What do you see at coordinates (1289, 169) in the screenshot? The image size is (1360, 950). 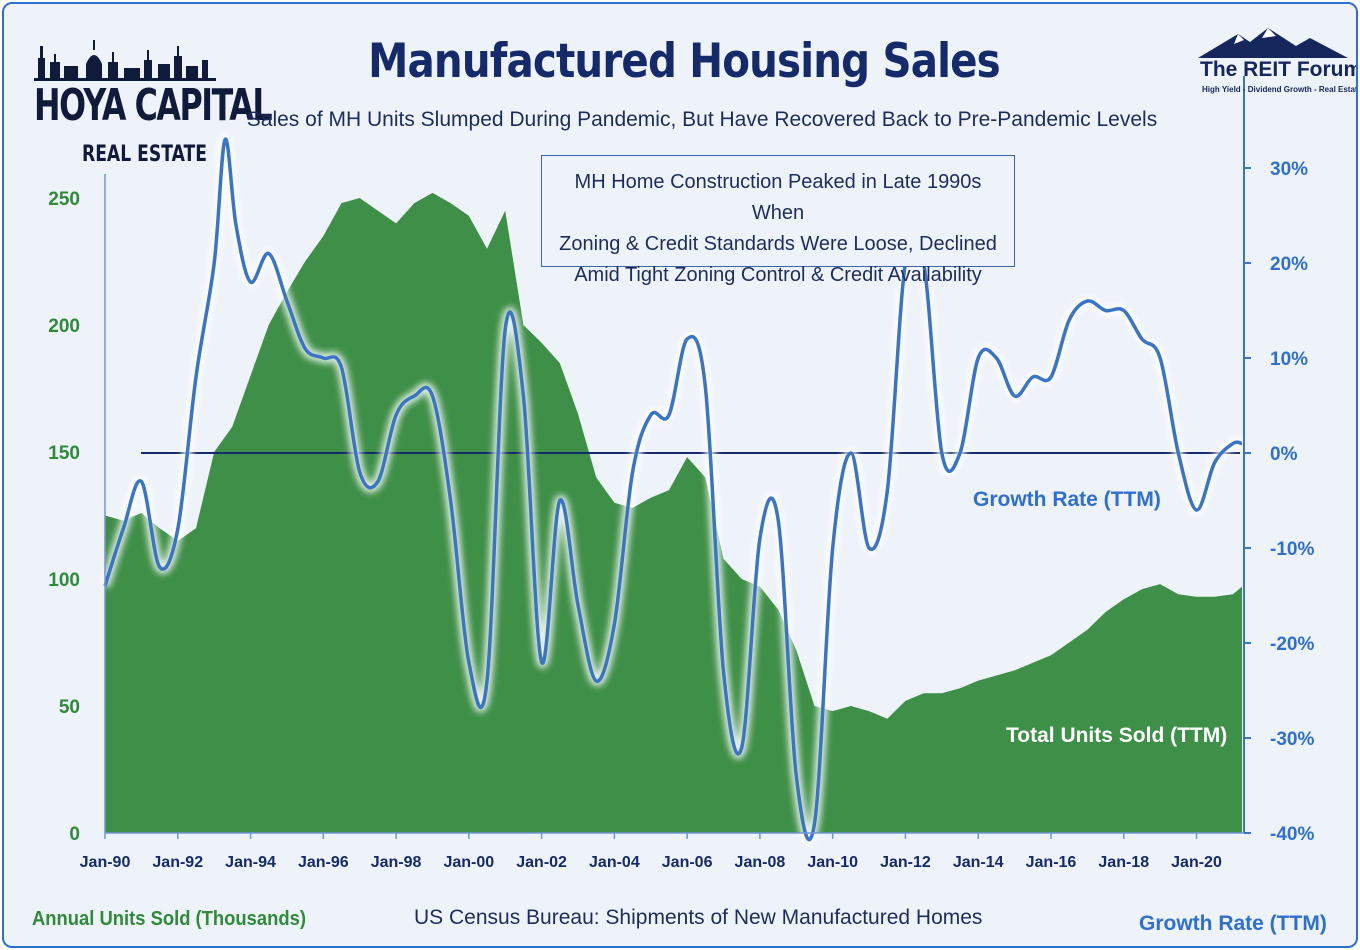 I see `y-right-tick-label: 30%` at bounding box center [1289, 169].